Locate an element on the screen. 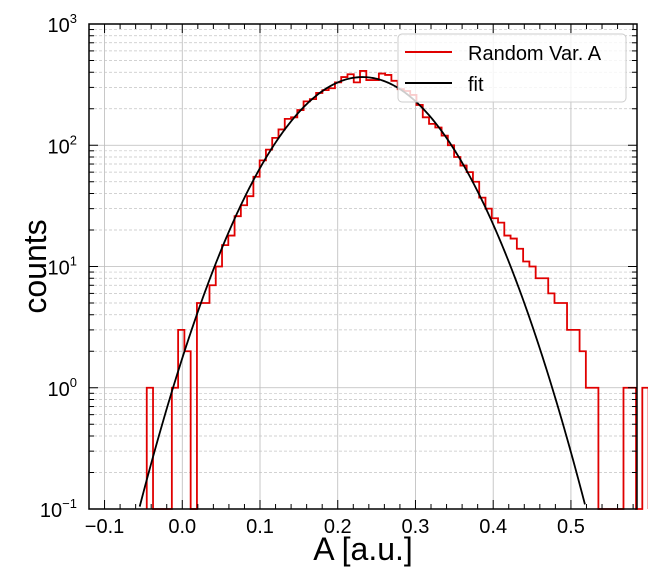 This screenshot has height=576, width=648. x-axis-title: A [a.u.] is located at coordinates (363, 549).